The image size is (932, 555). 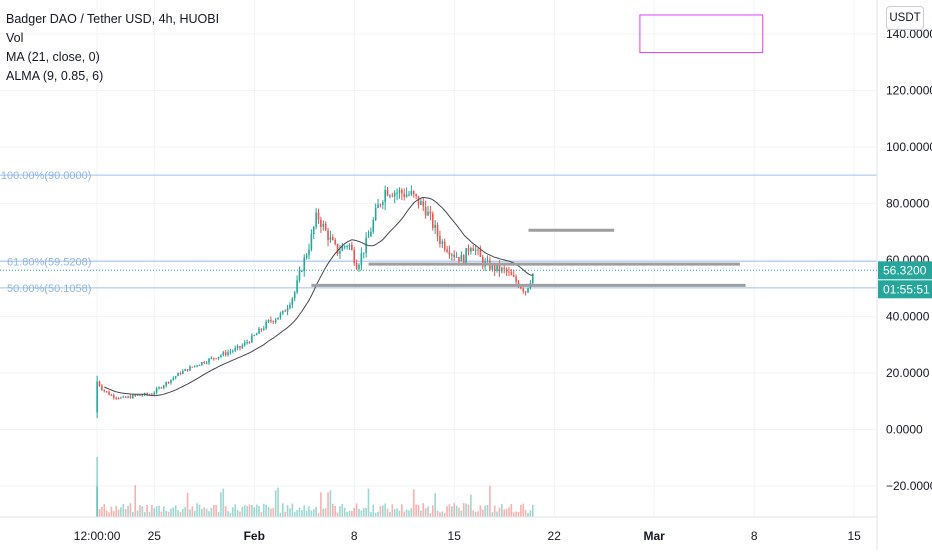 I want to click on legend-vol: Vol, so click(x=15, y=38).